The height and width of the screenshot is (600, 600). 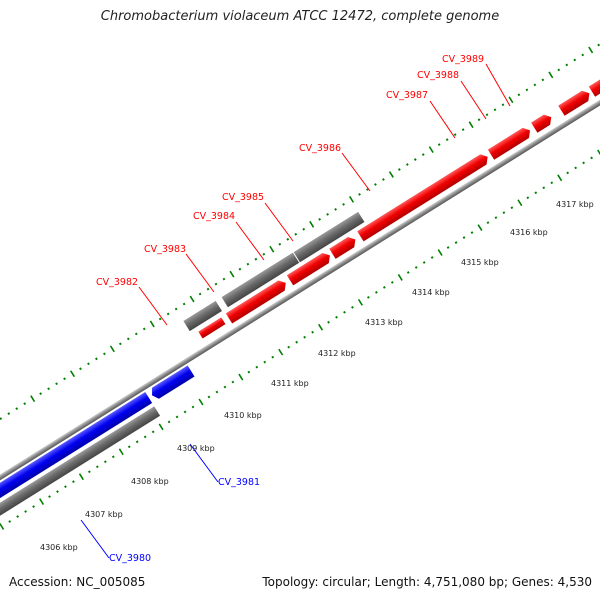 I want to click on scale-label: 4316 kbp, so click(x=529, y=232).